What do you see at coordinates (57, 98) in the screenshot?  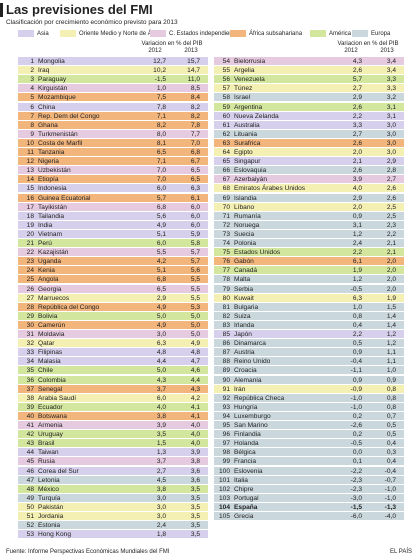 I see `country: Mozambique` at bounding box center [57, 98].